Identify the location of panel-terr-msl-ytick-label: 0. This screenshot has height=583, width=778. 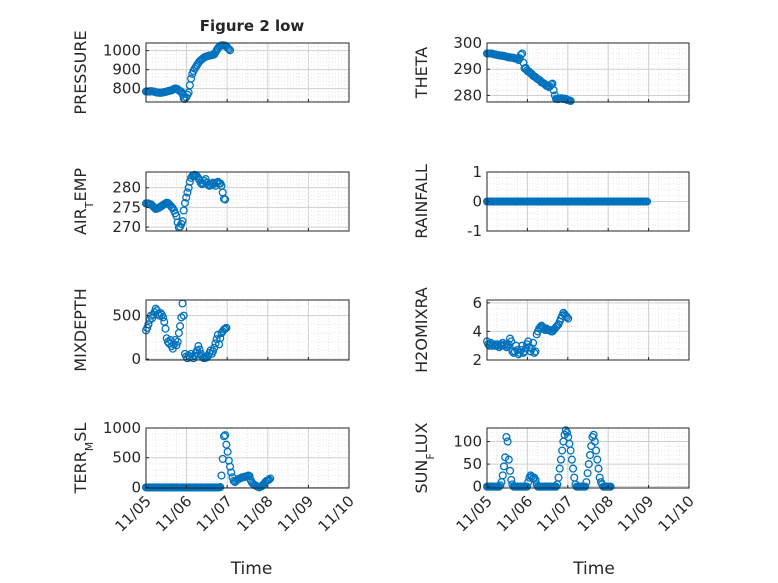
(136, 487).